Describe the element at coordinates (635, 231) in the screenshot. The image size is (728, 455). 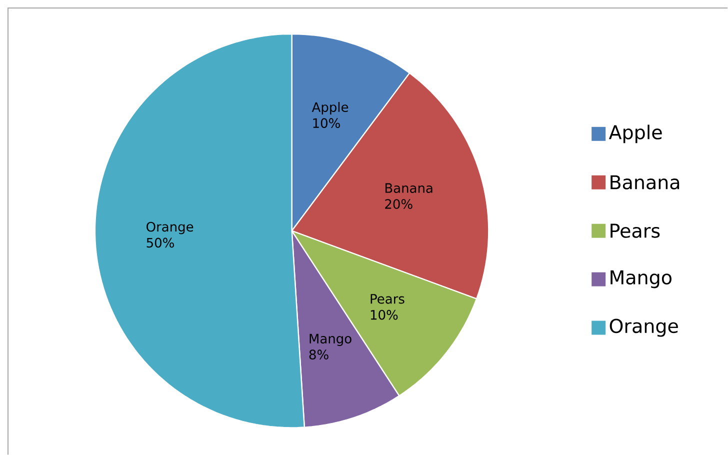
I see `legend-label: Pears` at that location.